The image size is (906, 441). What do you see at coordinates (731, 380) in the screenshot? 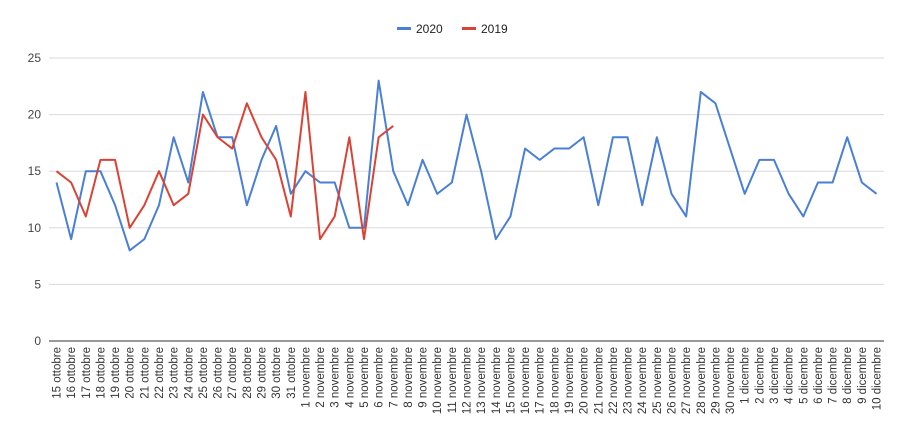
I see `x-tick-label: 30 novembre` at bounding box center [731, 380].